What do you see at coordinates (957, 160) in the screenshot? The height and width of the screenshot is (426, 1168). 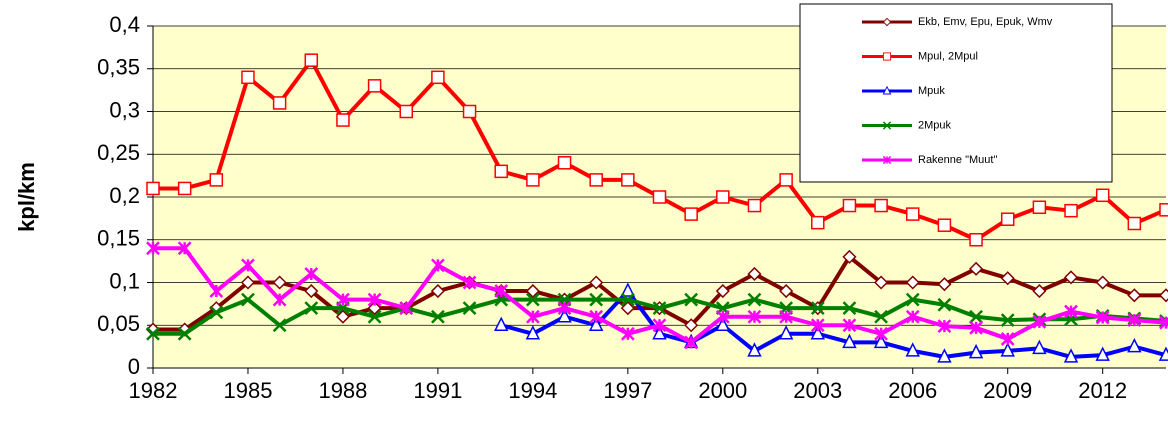 I see `legend-label: Rakenne "Muut"` at bounding box center [957, 160].